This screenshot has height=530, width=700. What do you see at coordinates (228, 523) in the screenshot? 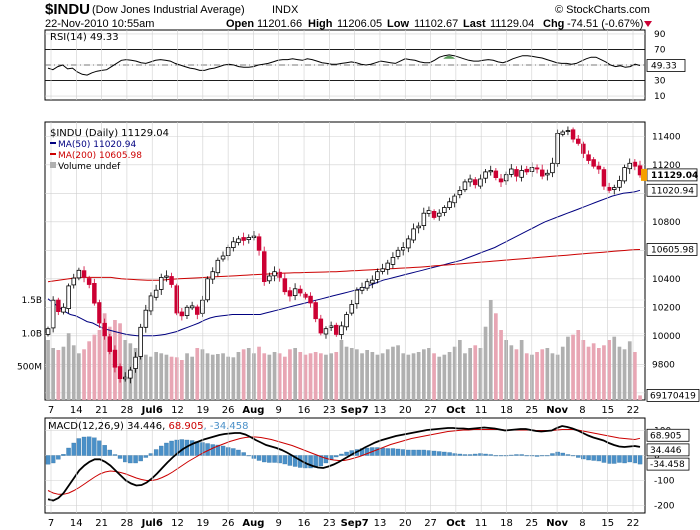
I see `x-axis-tick-label-bottom: 26` at bounding box center [228, 523].